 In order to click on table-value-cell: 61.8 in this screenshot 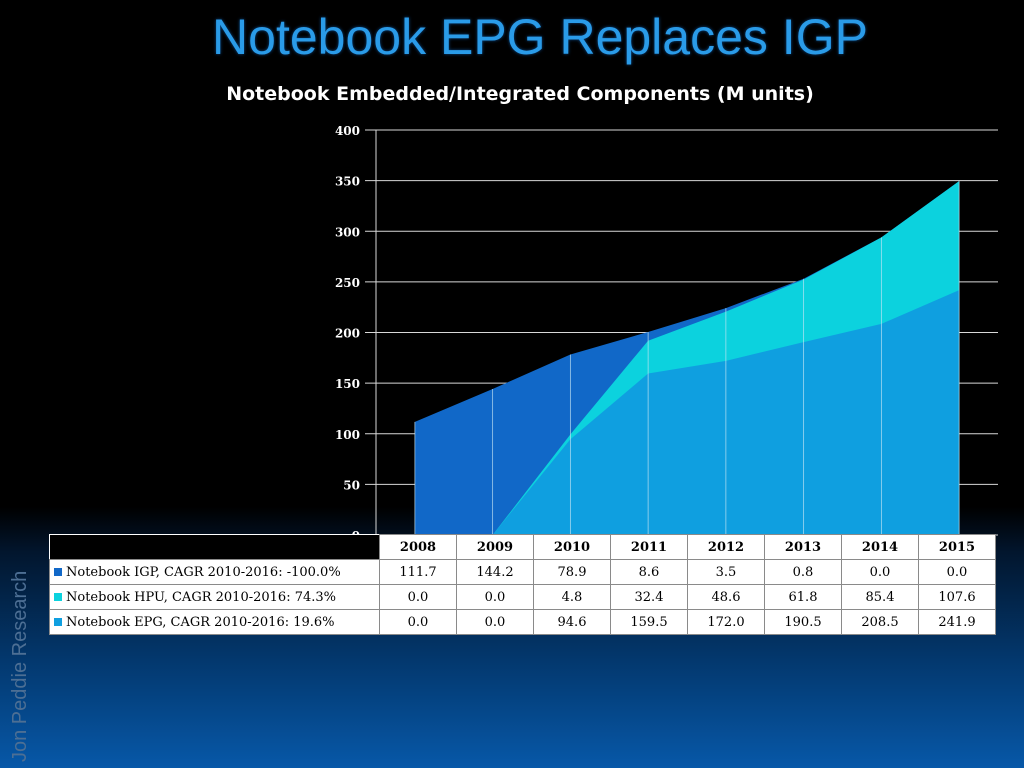, I will do `click(803, 597)`.